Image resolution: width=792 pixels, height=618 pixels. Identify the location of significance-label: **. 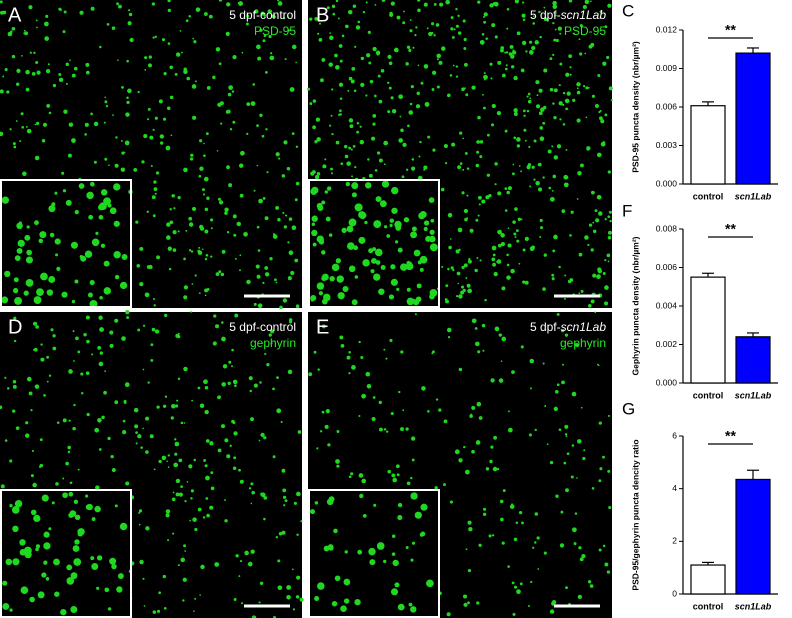
(730, 436).